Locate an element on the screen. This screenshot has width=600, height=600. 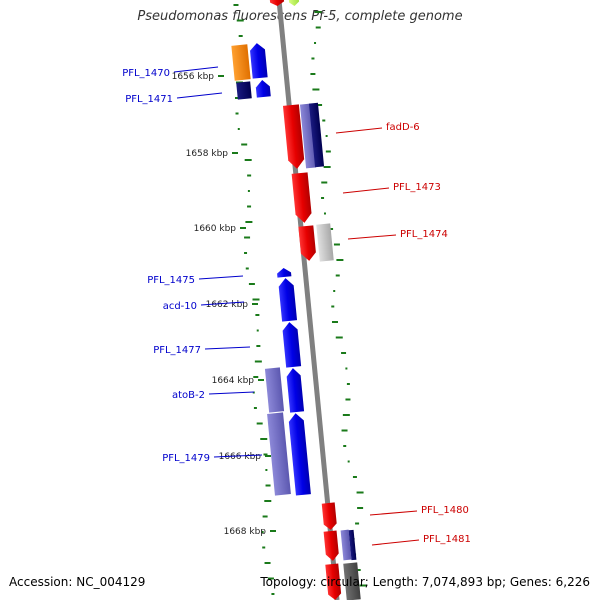
scale-tick-label: 1664 kbp is located at coordinates (233, 381).